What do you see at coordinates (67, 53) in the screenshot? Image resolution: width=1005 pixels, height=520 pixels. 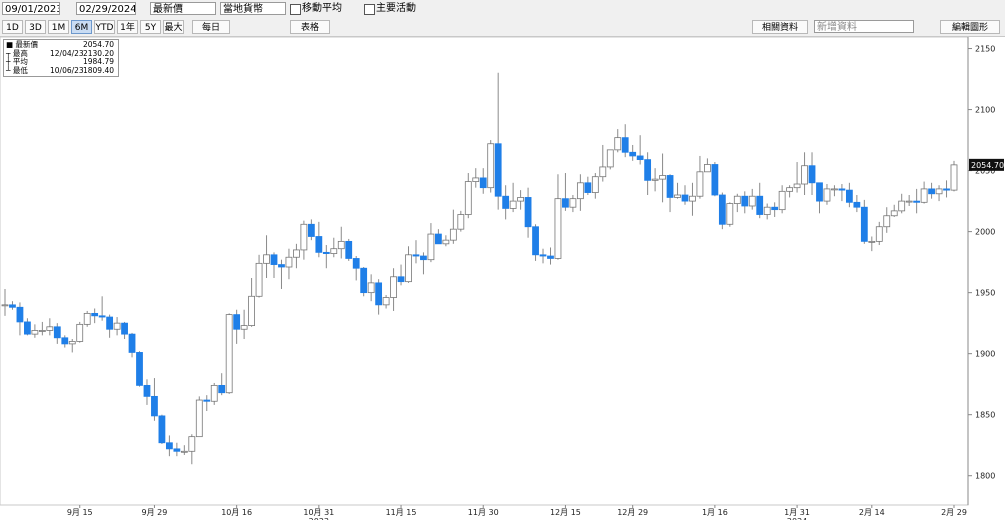 I see `legend-date: 12/04/23` at bounding box center [67, 53].